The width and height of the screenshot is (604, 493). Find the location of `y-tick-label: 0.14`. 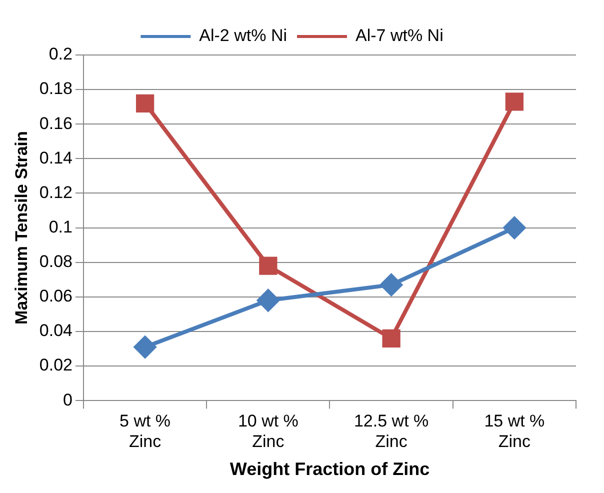

y-tick-label: 0.14 is located at coordinates (55, 158).